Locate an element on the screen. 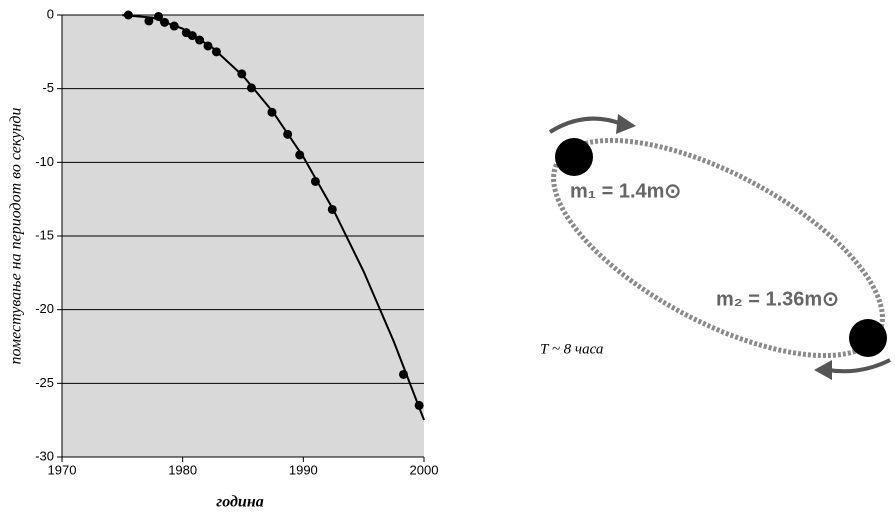 Image resolution: width=895 pixels, height=514 pixels. m1-label: m₁ = 1.4m⊙ is located at coordinates (625, 191).